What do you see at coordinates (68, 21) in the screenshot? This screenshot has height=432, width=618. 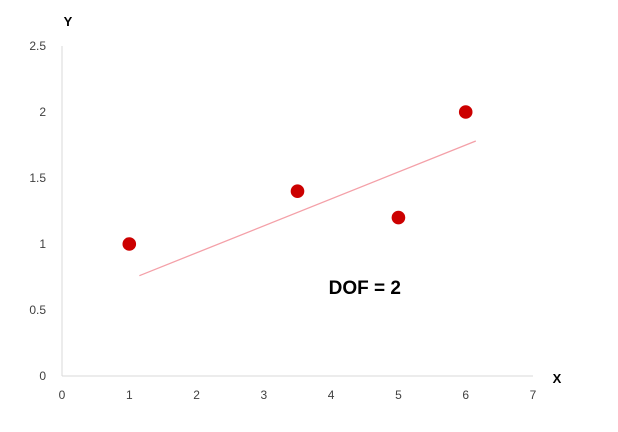 I see `y-axis-title: Y` at bounding box center [68, 21].